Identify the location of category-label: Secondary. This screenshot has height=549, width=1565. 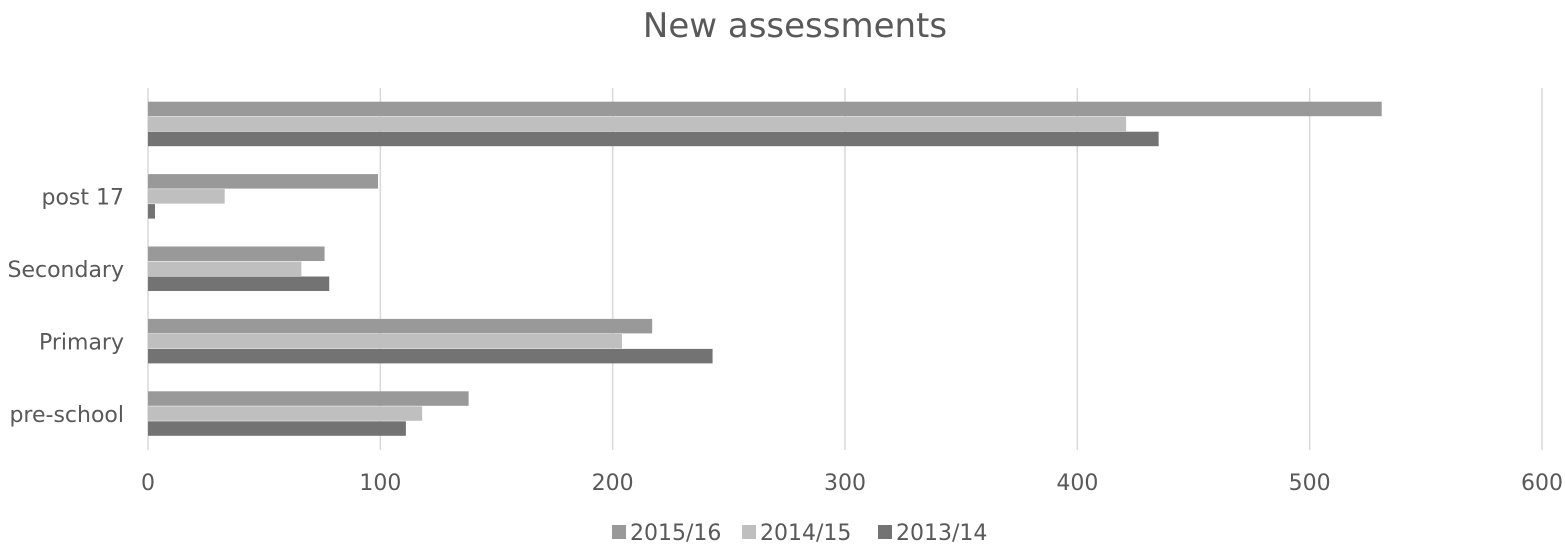
(65, 270).